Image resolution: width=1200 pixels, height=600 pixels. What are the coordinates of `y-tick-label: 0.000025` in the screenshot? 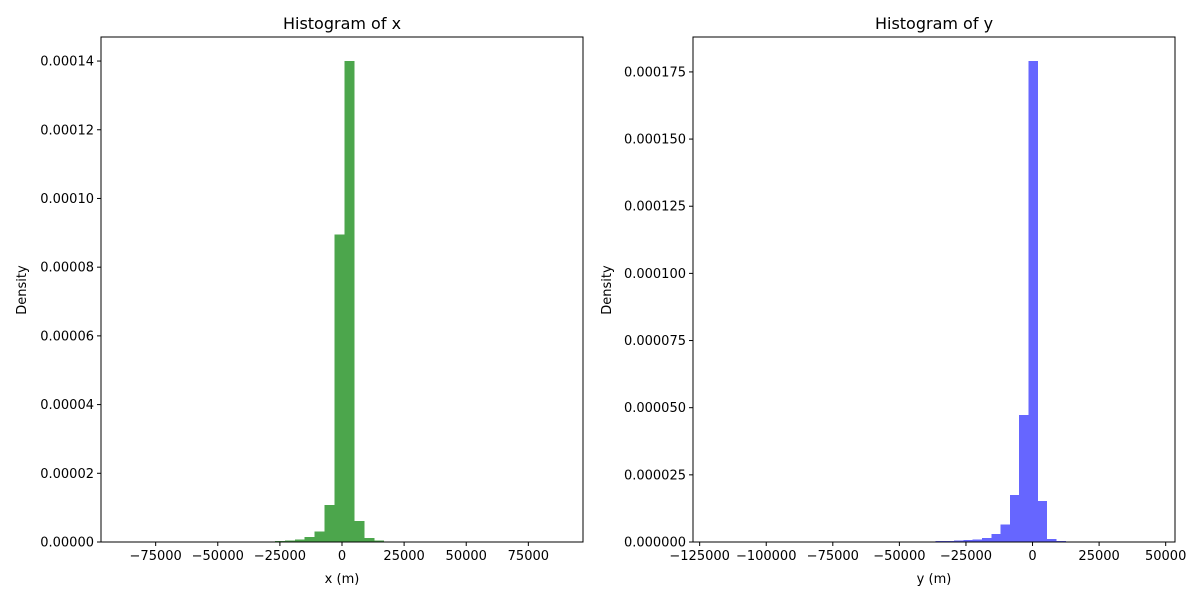 It's located at (655, 475).